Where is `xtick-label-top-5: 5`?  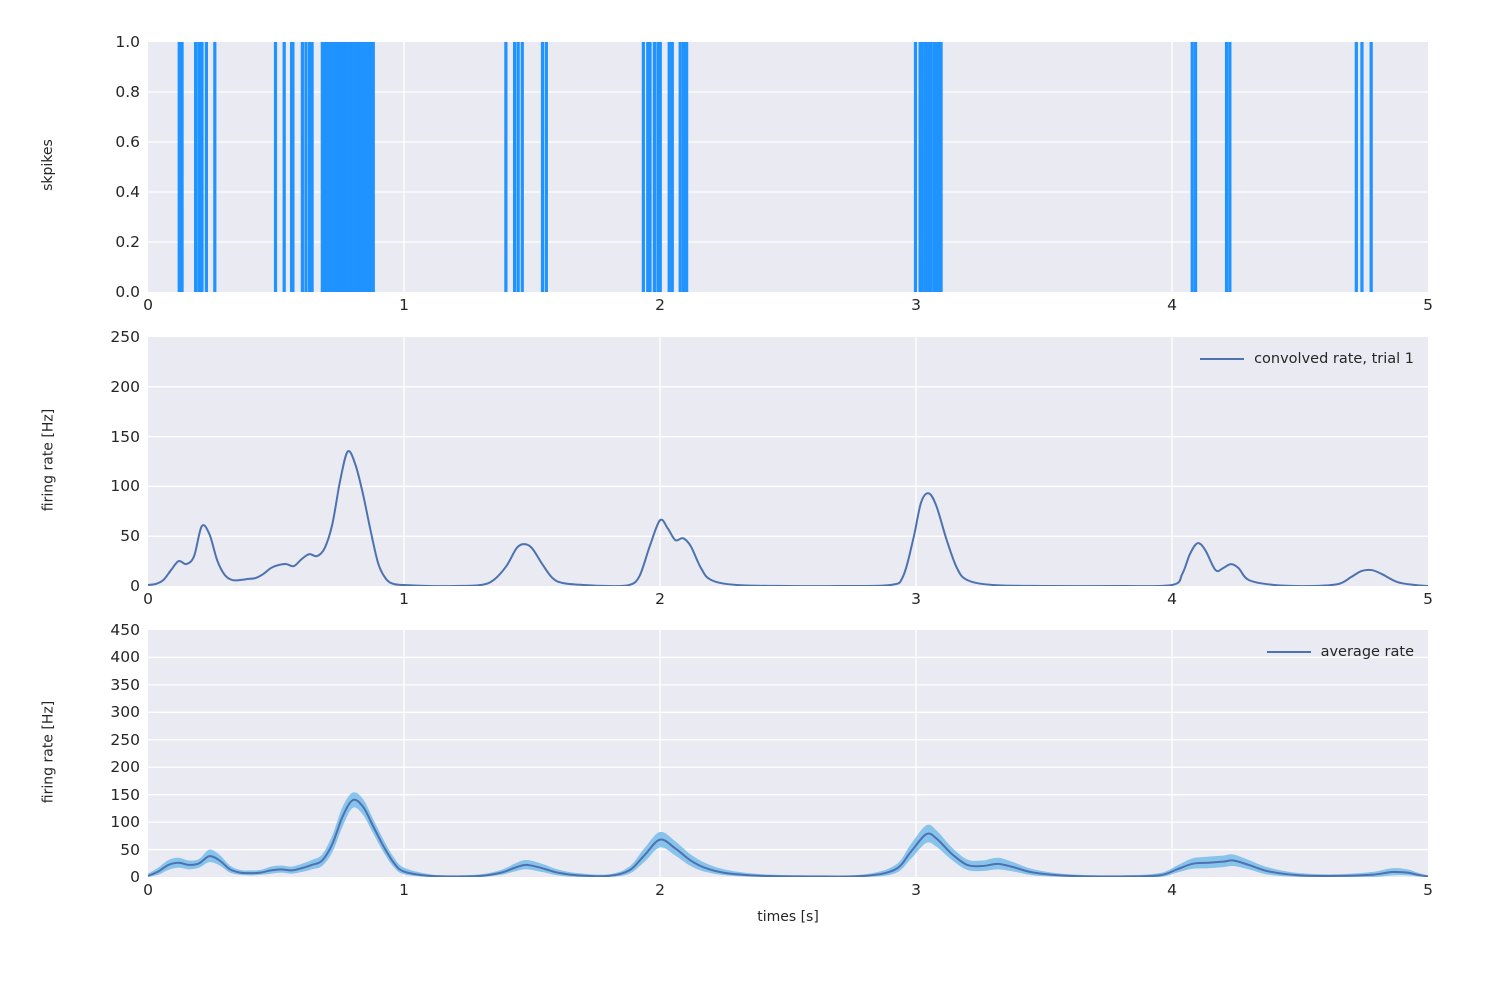 xtick-label-top-5: 5 is located at coordinates (1428, 305).